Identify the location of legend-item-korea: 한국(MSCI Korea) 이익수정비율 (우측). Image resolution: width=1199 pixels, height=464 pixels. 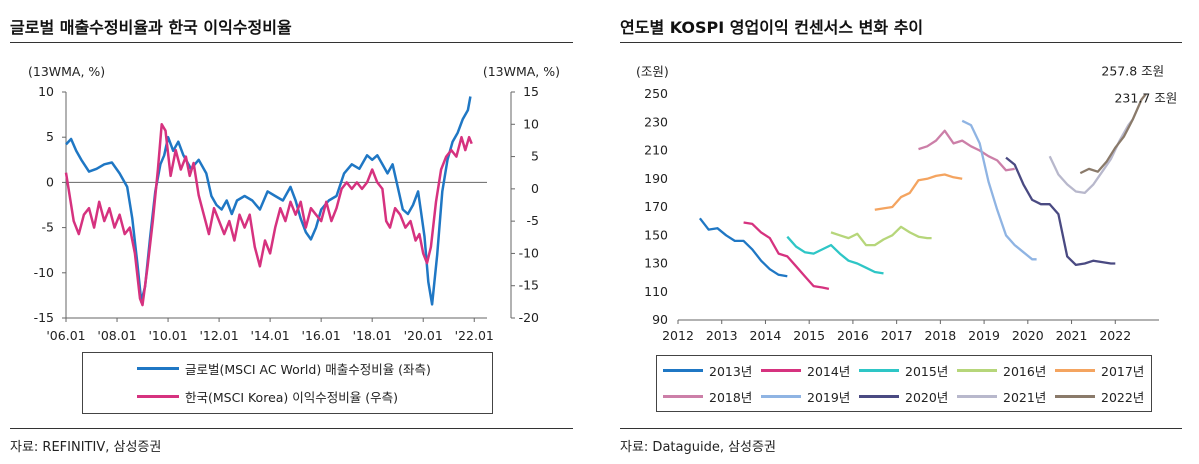
(267, 396).